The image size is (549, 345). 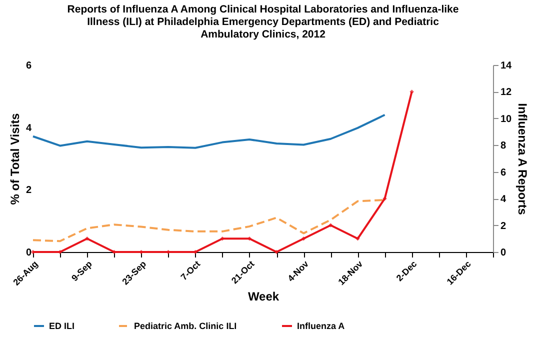 I want to click on chart-title: Reports of Influenza A Among Clinical Hospital Laboratories and Influenza-like Illness (ILI) at Philadelphia Emergency Departments (ED) and Pediatric Ambulatory Clinics, 2012, so click(x=263, y=22).